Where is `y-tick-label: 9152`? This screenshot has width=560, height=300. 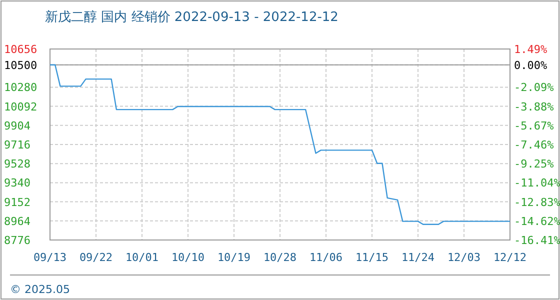
y-tick-label: 9152 is located at coordinates (17, 202).